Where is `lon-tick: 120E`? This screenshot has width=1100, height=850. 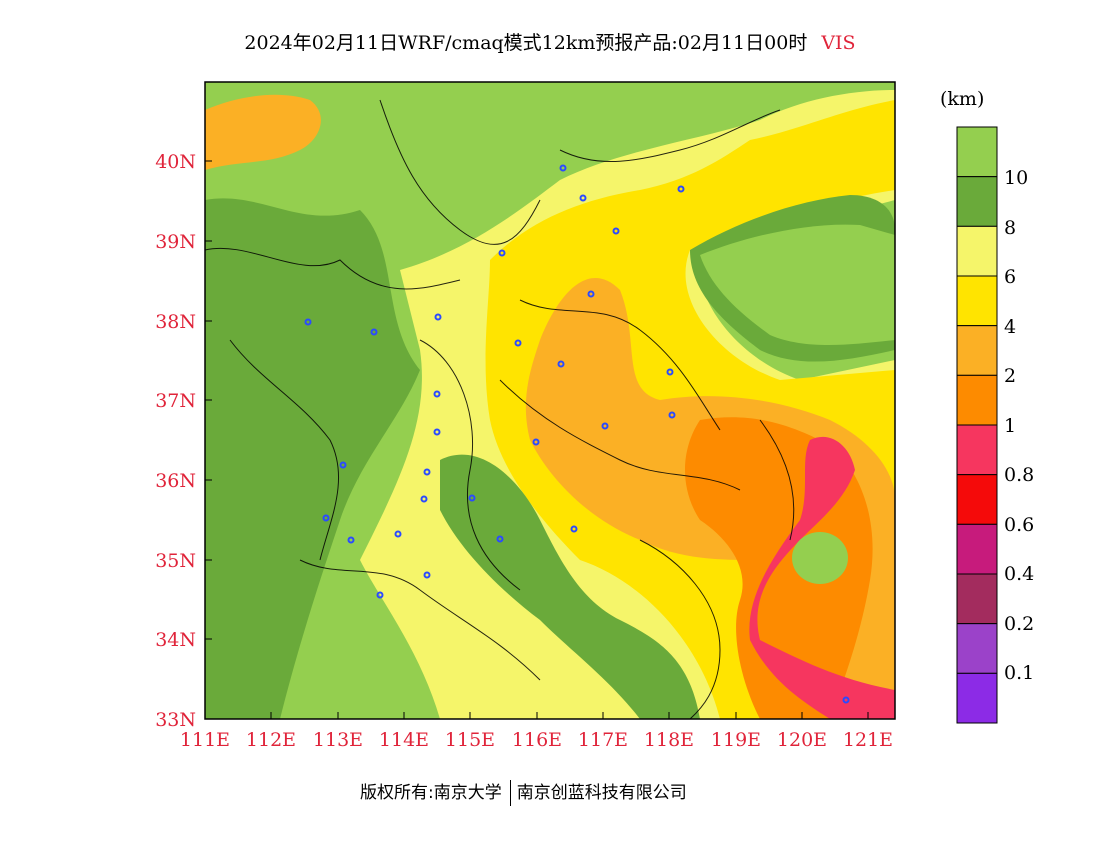 lon-tick: 120E is located at coordinates (802, 740).